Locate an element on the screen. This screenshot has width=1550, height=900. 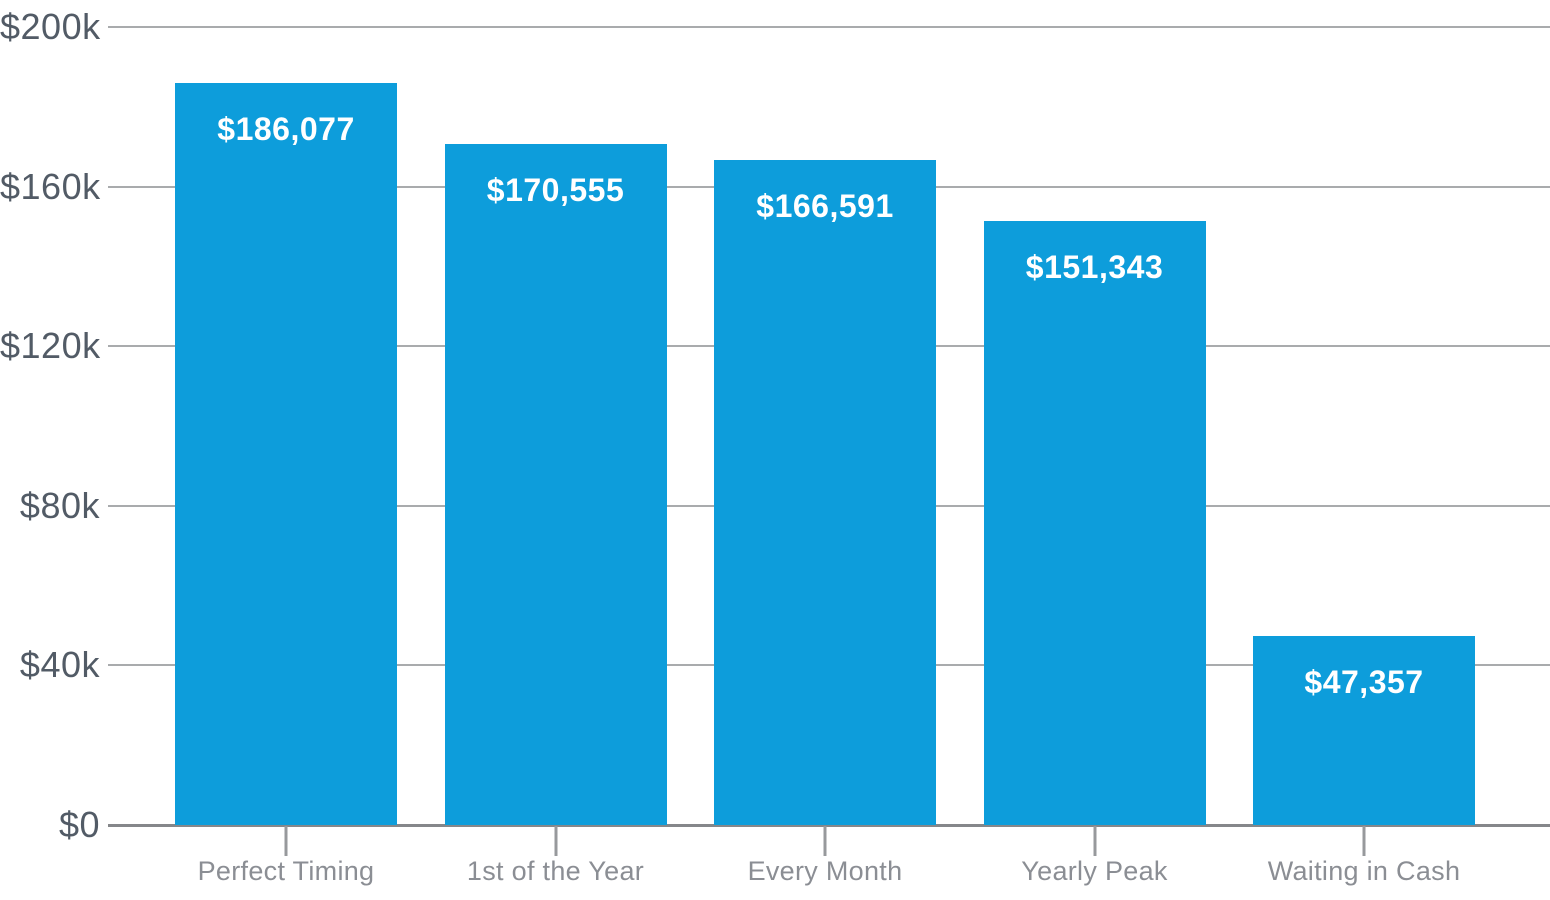
bar-value-label: $151,343 is located at coordinates (1094, 267).